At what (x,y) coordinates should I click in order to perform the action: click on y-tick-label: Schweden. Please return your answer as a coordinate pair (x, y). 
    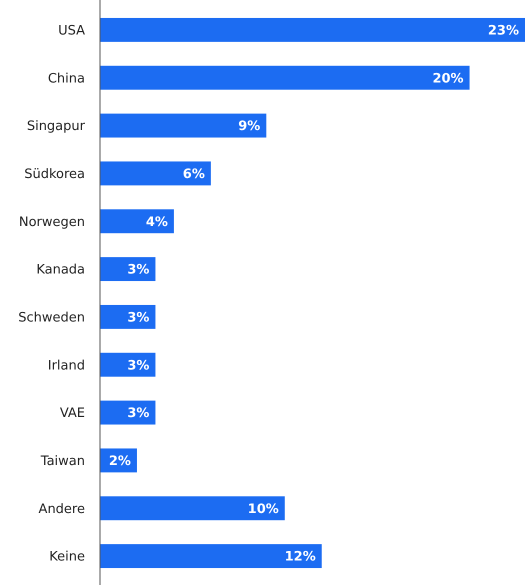
    Looking at the image, I should click on (51, 318).